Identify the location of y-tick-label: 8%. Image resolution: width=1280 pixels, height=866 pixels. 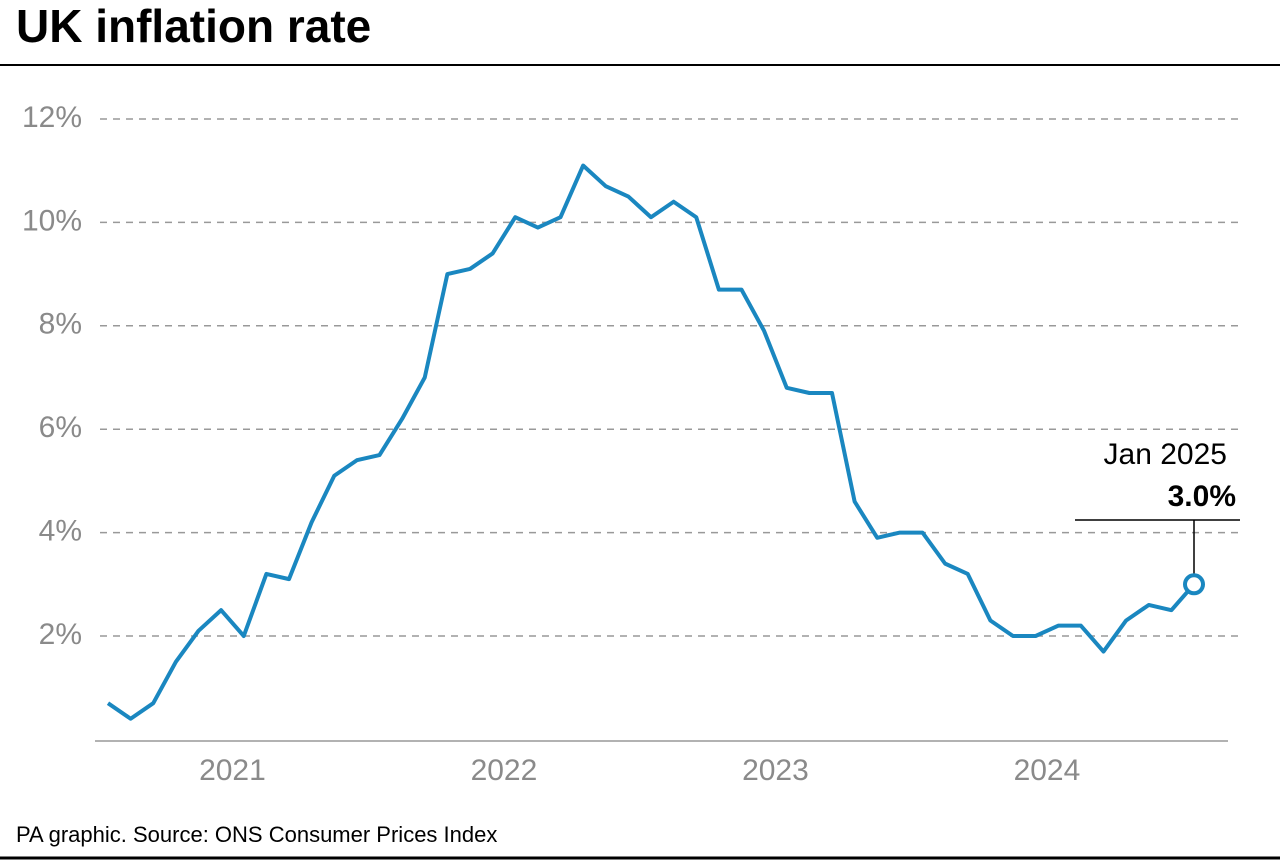
(60, 324).